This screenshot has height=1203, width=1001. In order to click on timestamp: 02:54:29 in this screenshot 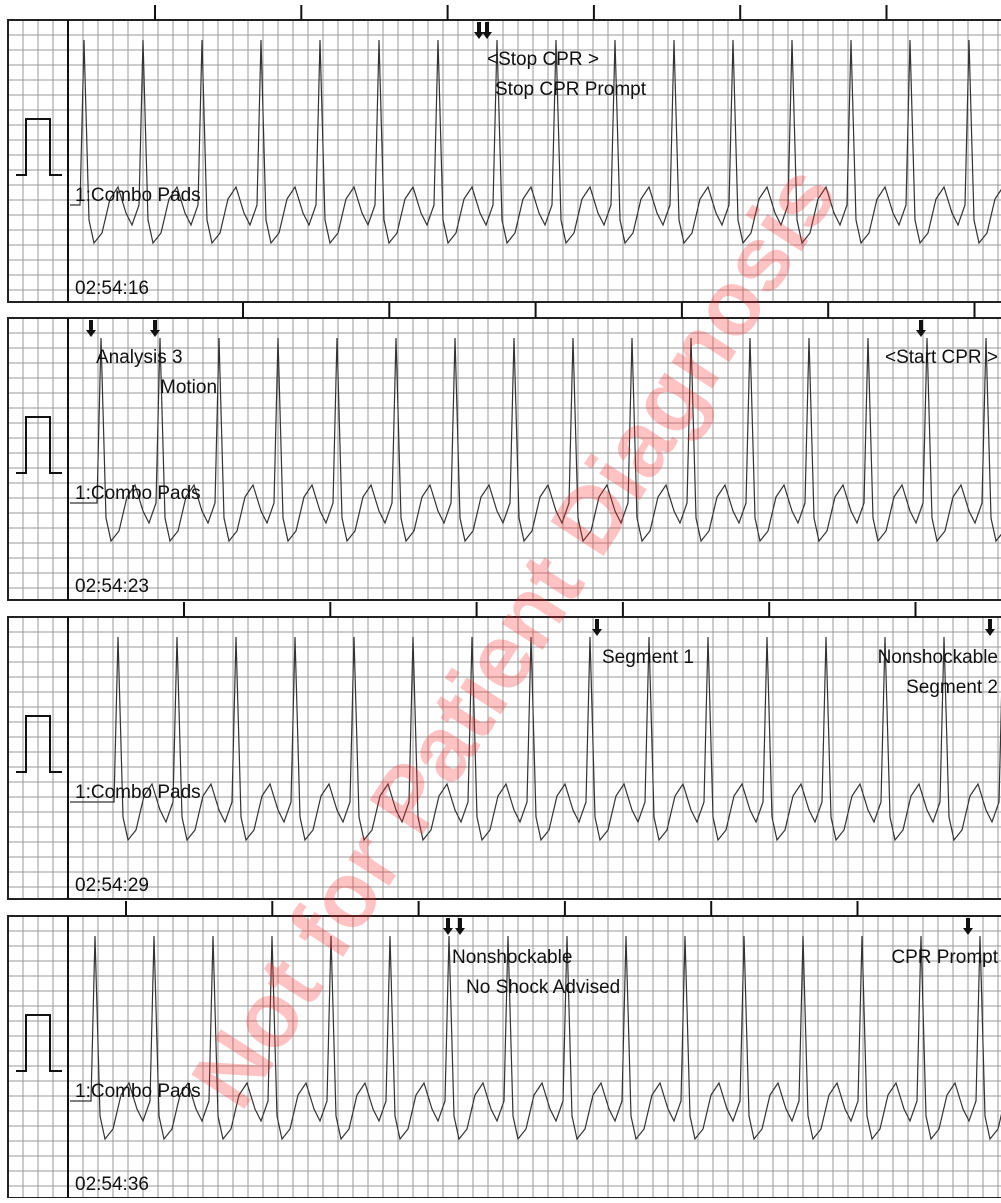, I will do `click(112, 885)`.